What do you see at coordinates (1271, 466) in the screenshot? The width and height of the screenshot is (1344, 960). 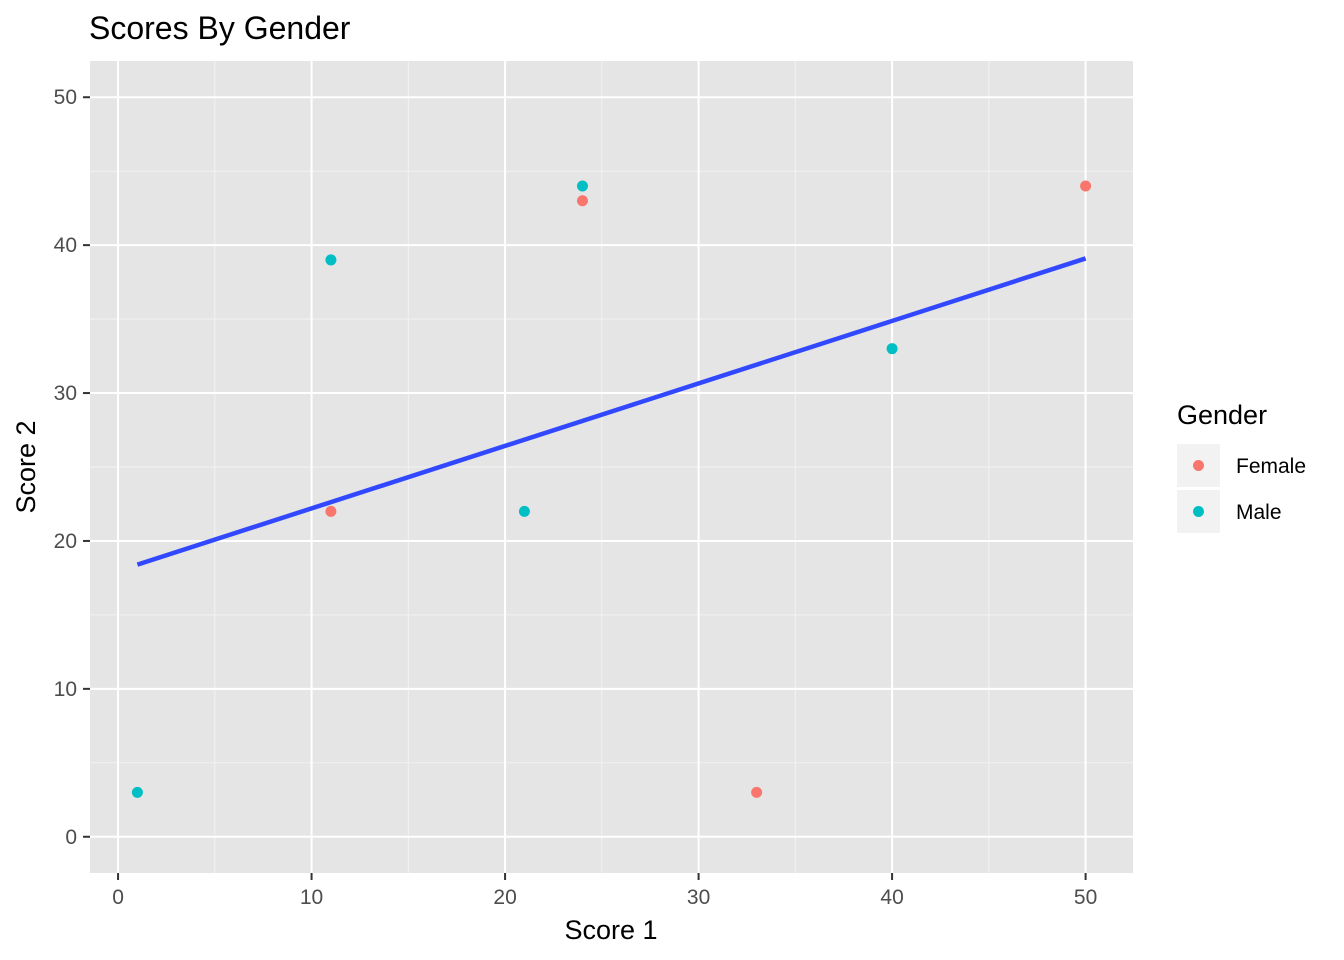 I see `legend-label-female: Female` at bounding box center [1271, 466].